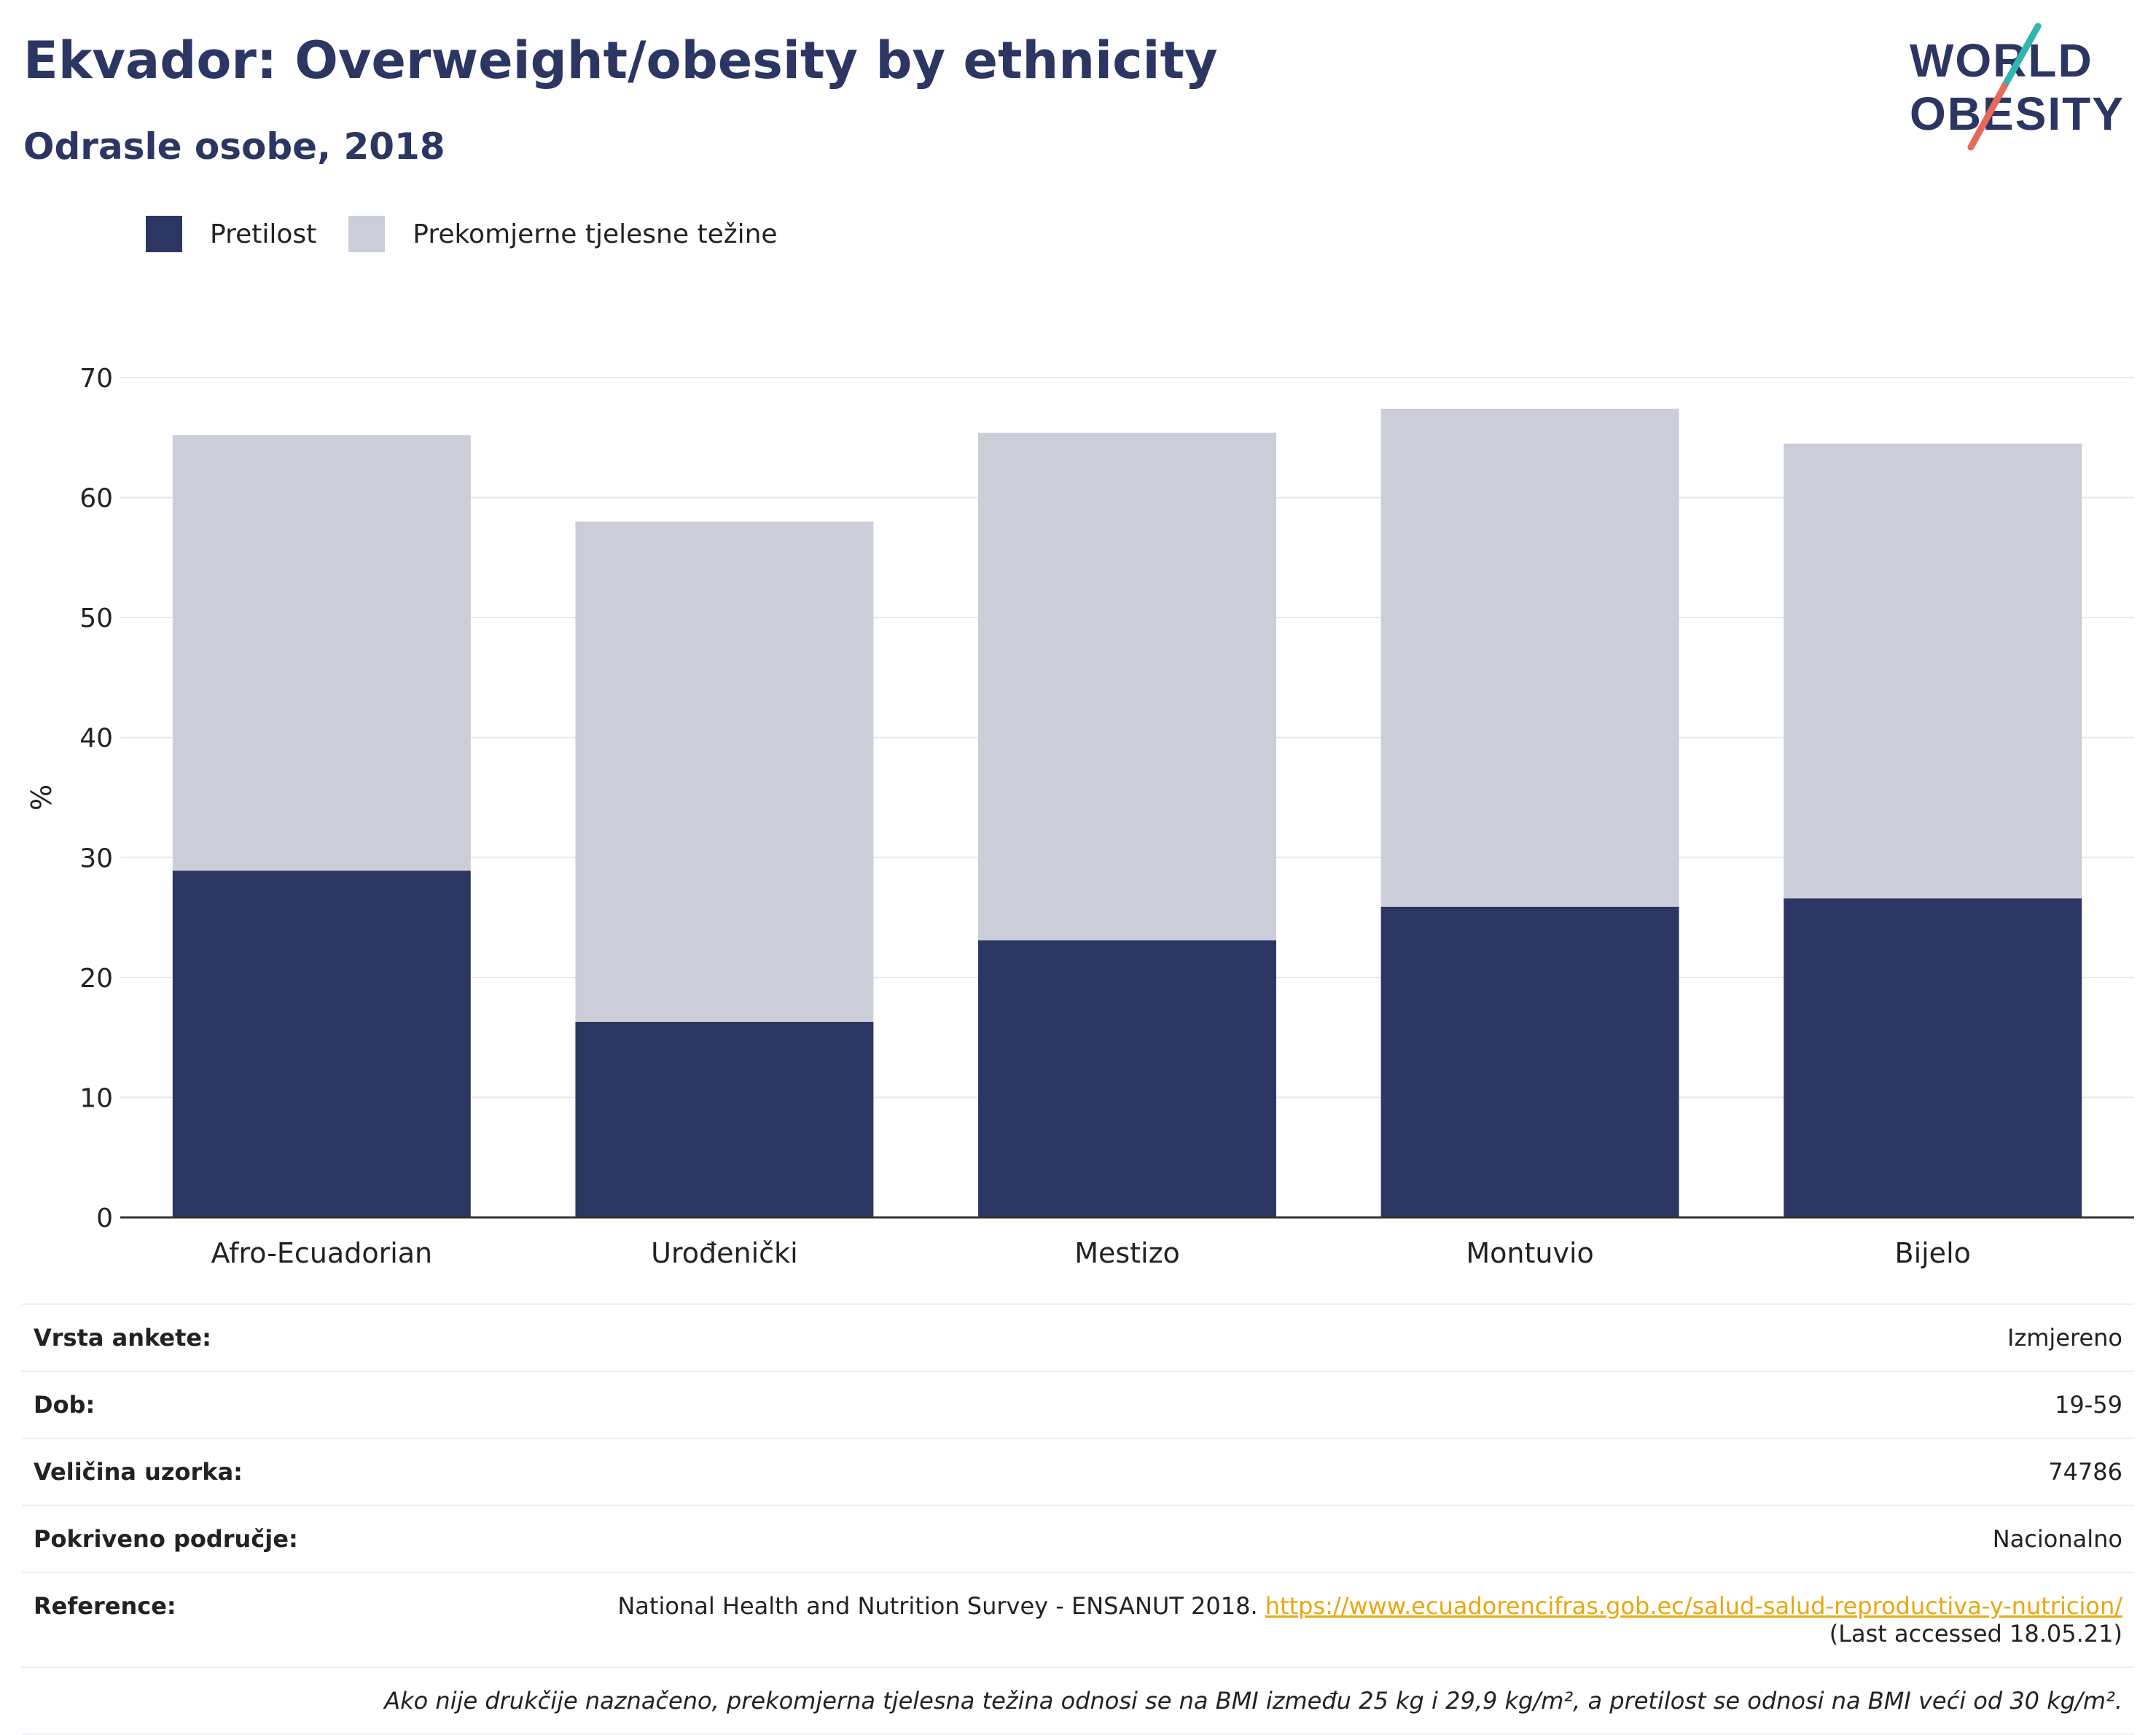  Describe the element at coordinates (724, 1252) in the screenshot. I see `x-tick-label: Urođenički` at that location.